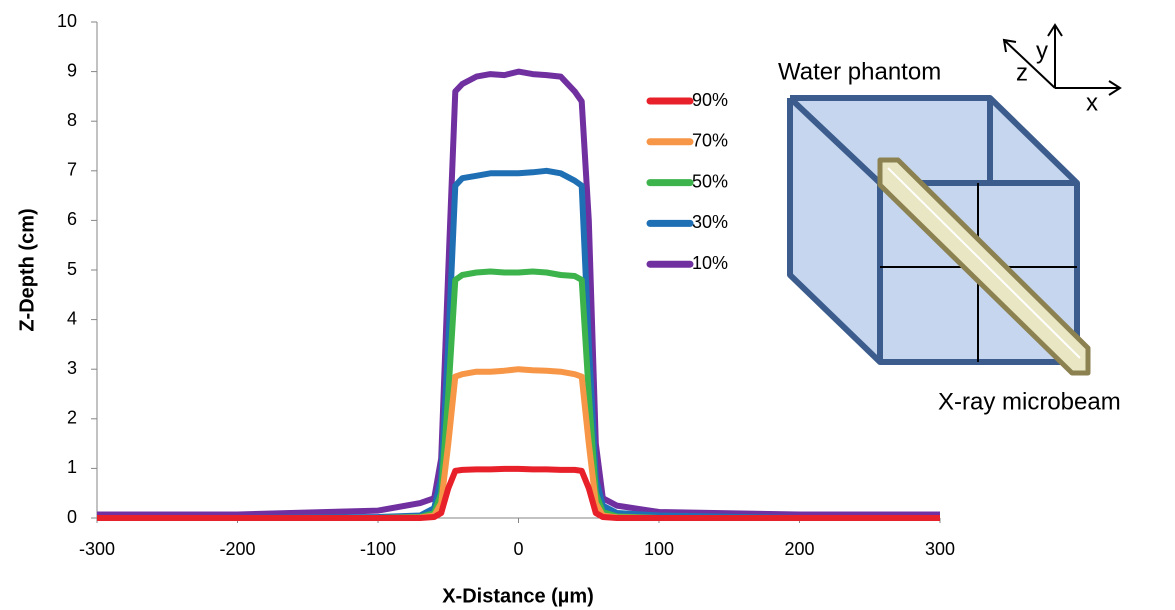 This screenshot has height=610, width=1175. What do you see at coordinates (799, 549) in the screenshot?
I see `x-tick-label: 200` at bounding box center [799, 549].